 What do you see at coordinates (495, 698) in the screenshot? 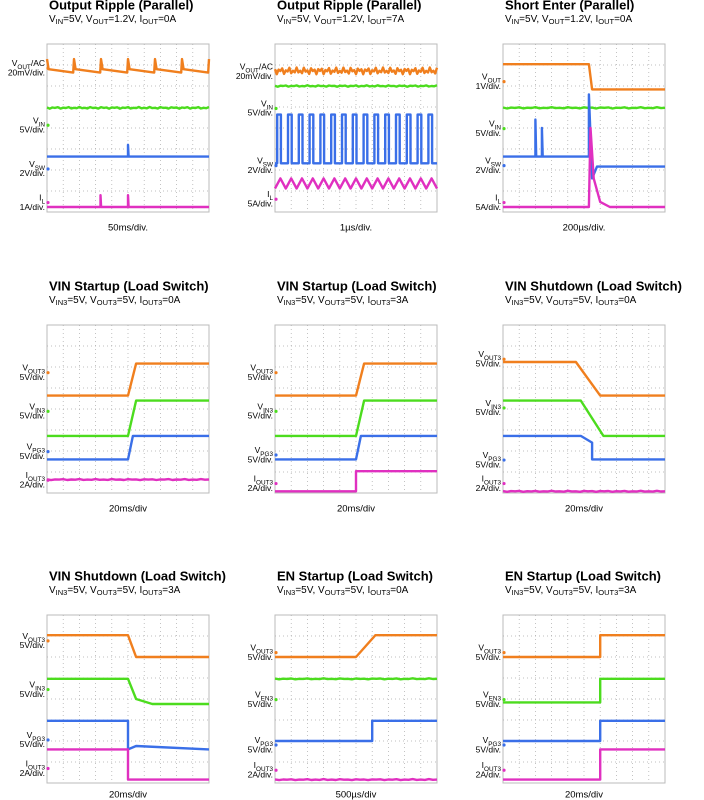
I see `text-part: EN3` at bounding box center [495, 698].